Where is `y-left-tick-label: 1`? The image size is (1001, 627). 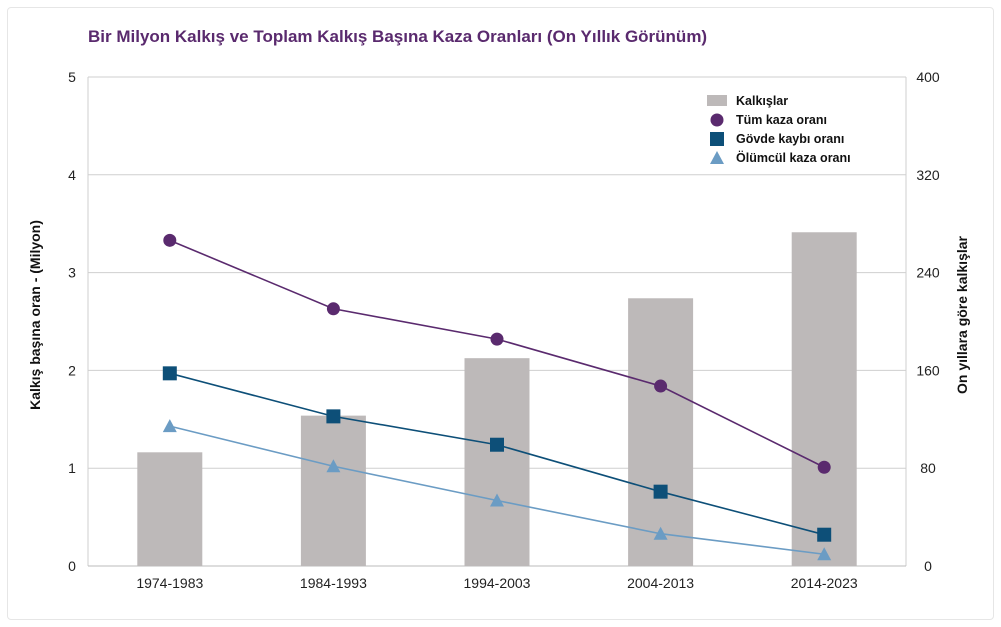
y-left-tick-label: 1 is located at coordinates (72, 468).